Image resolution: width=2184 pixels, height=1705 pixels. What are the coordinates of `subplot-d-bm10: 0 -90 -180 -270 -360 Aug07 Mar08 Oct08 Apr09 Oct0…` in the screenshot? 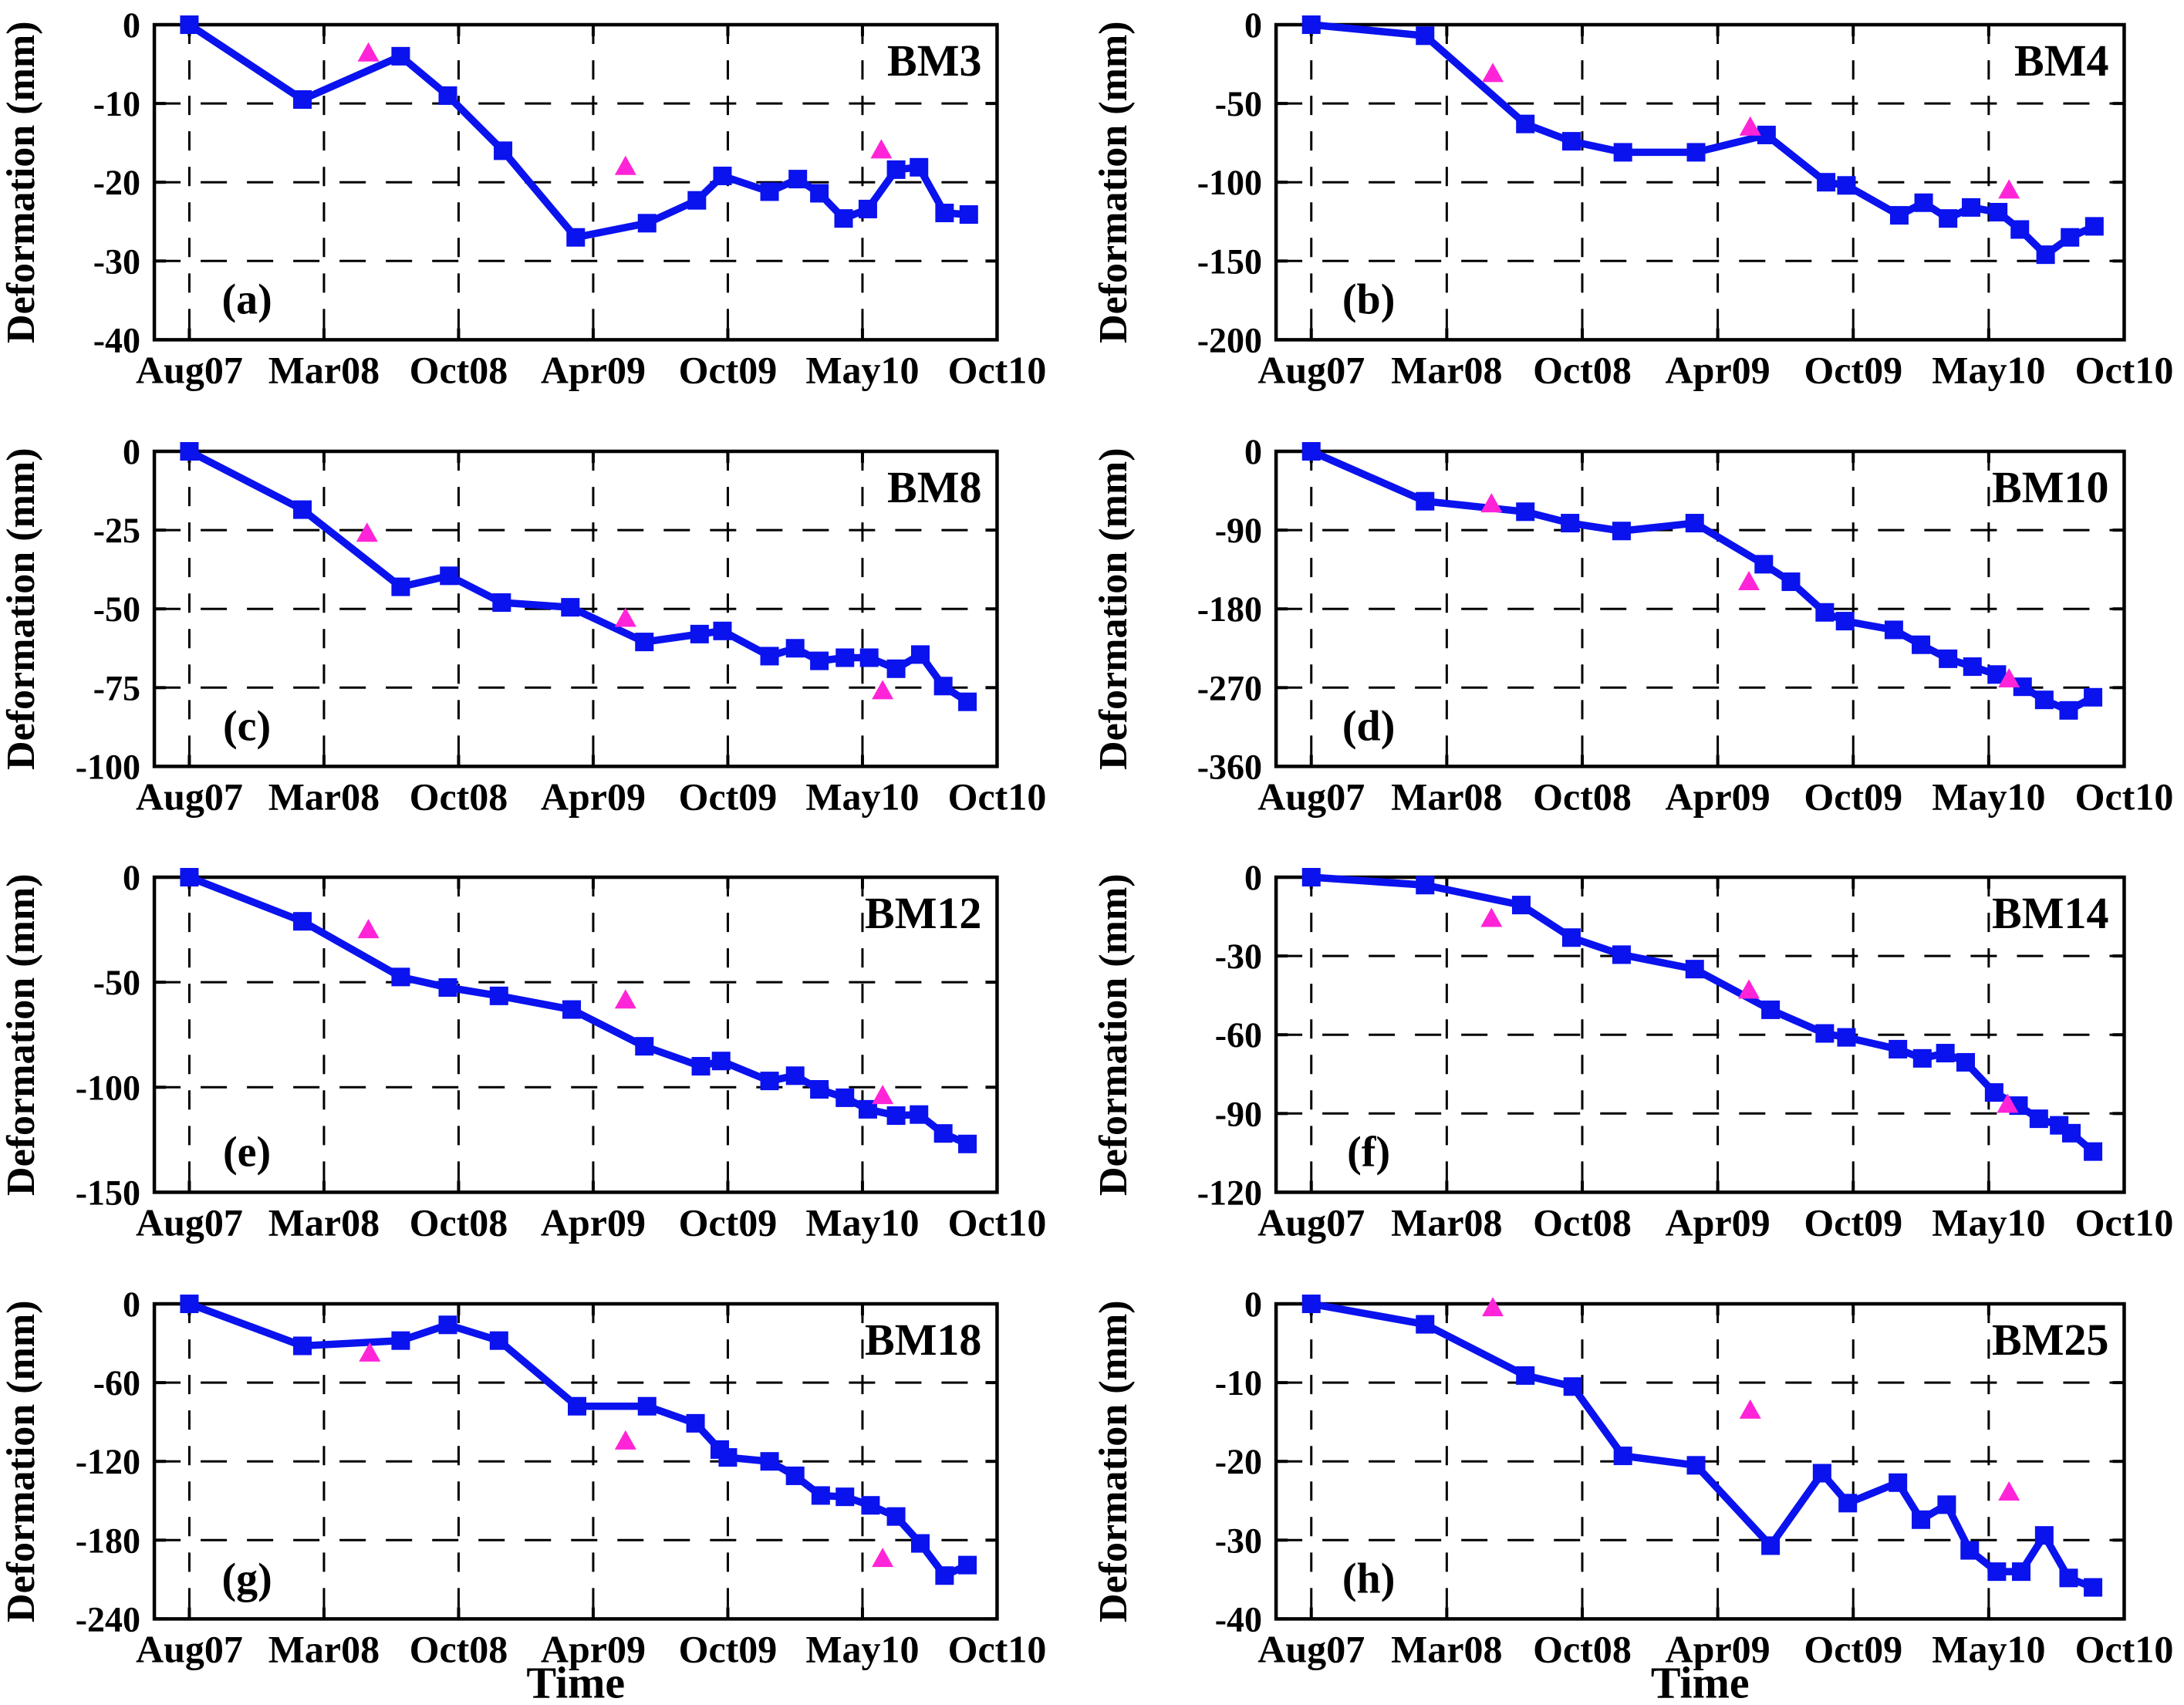 It's located at (1638, 639).